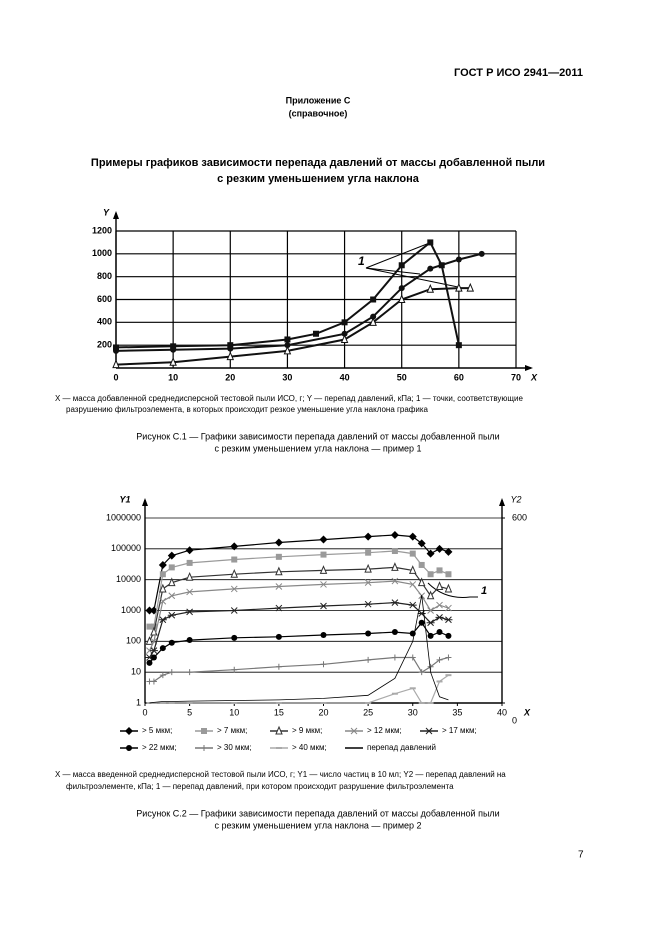  I want to click on x-tick-label: 0, so click(144, 712).